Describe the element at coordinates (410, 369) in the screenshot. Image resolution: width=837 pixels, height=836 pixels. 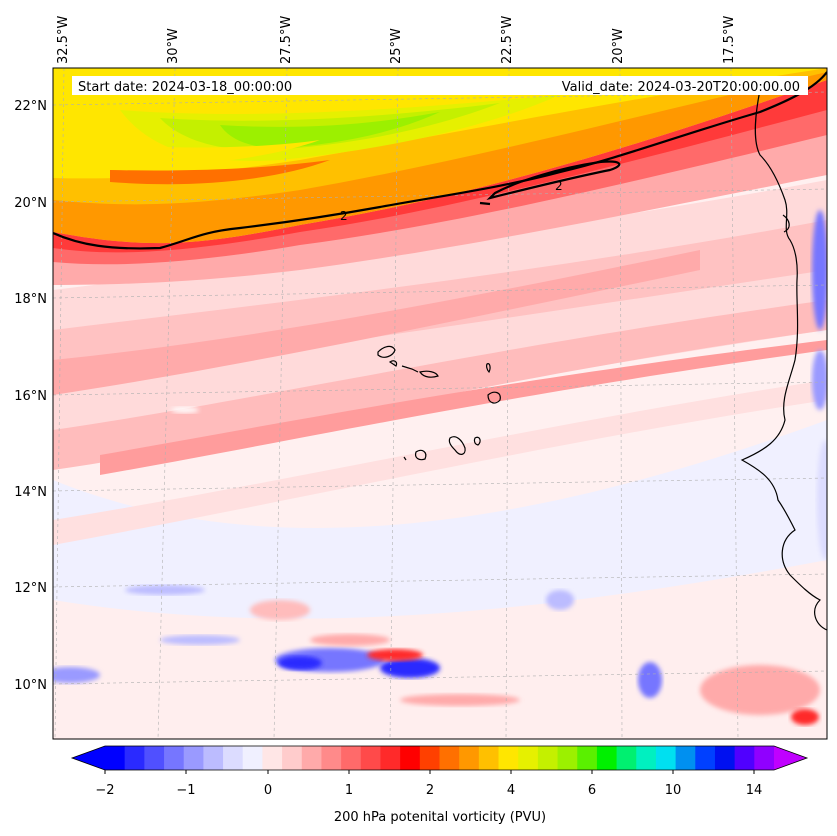
I see `island-sao-nicolau` at that location.